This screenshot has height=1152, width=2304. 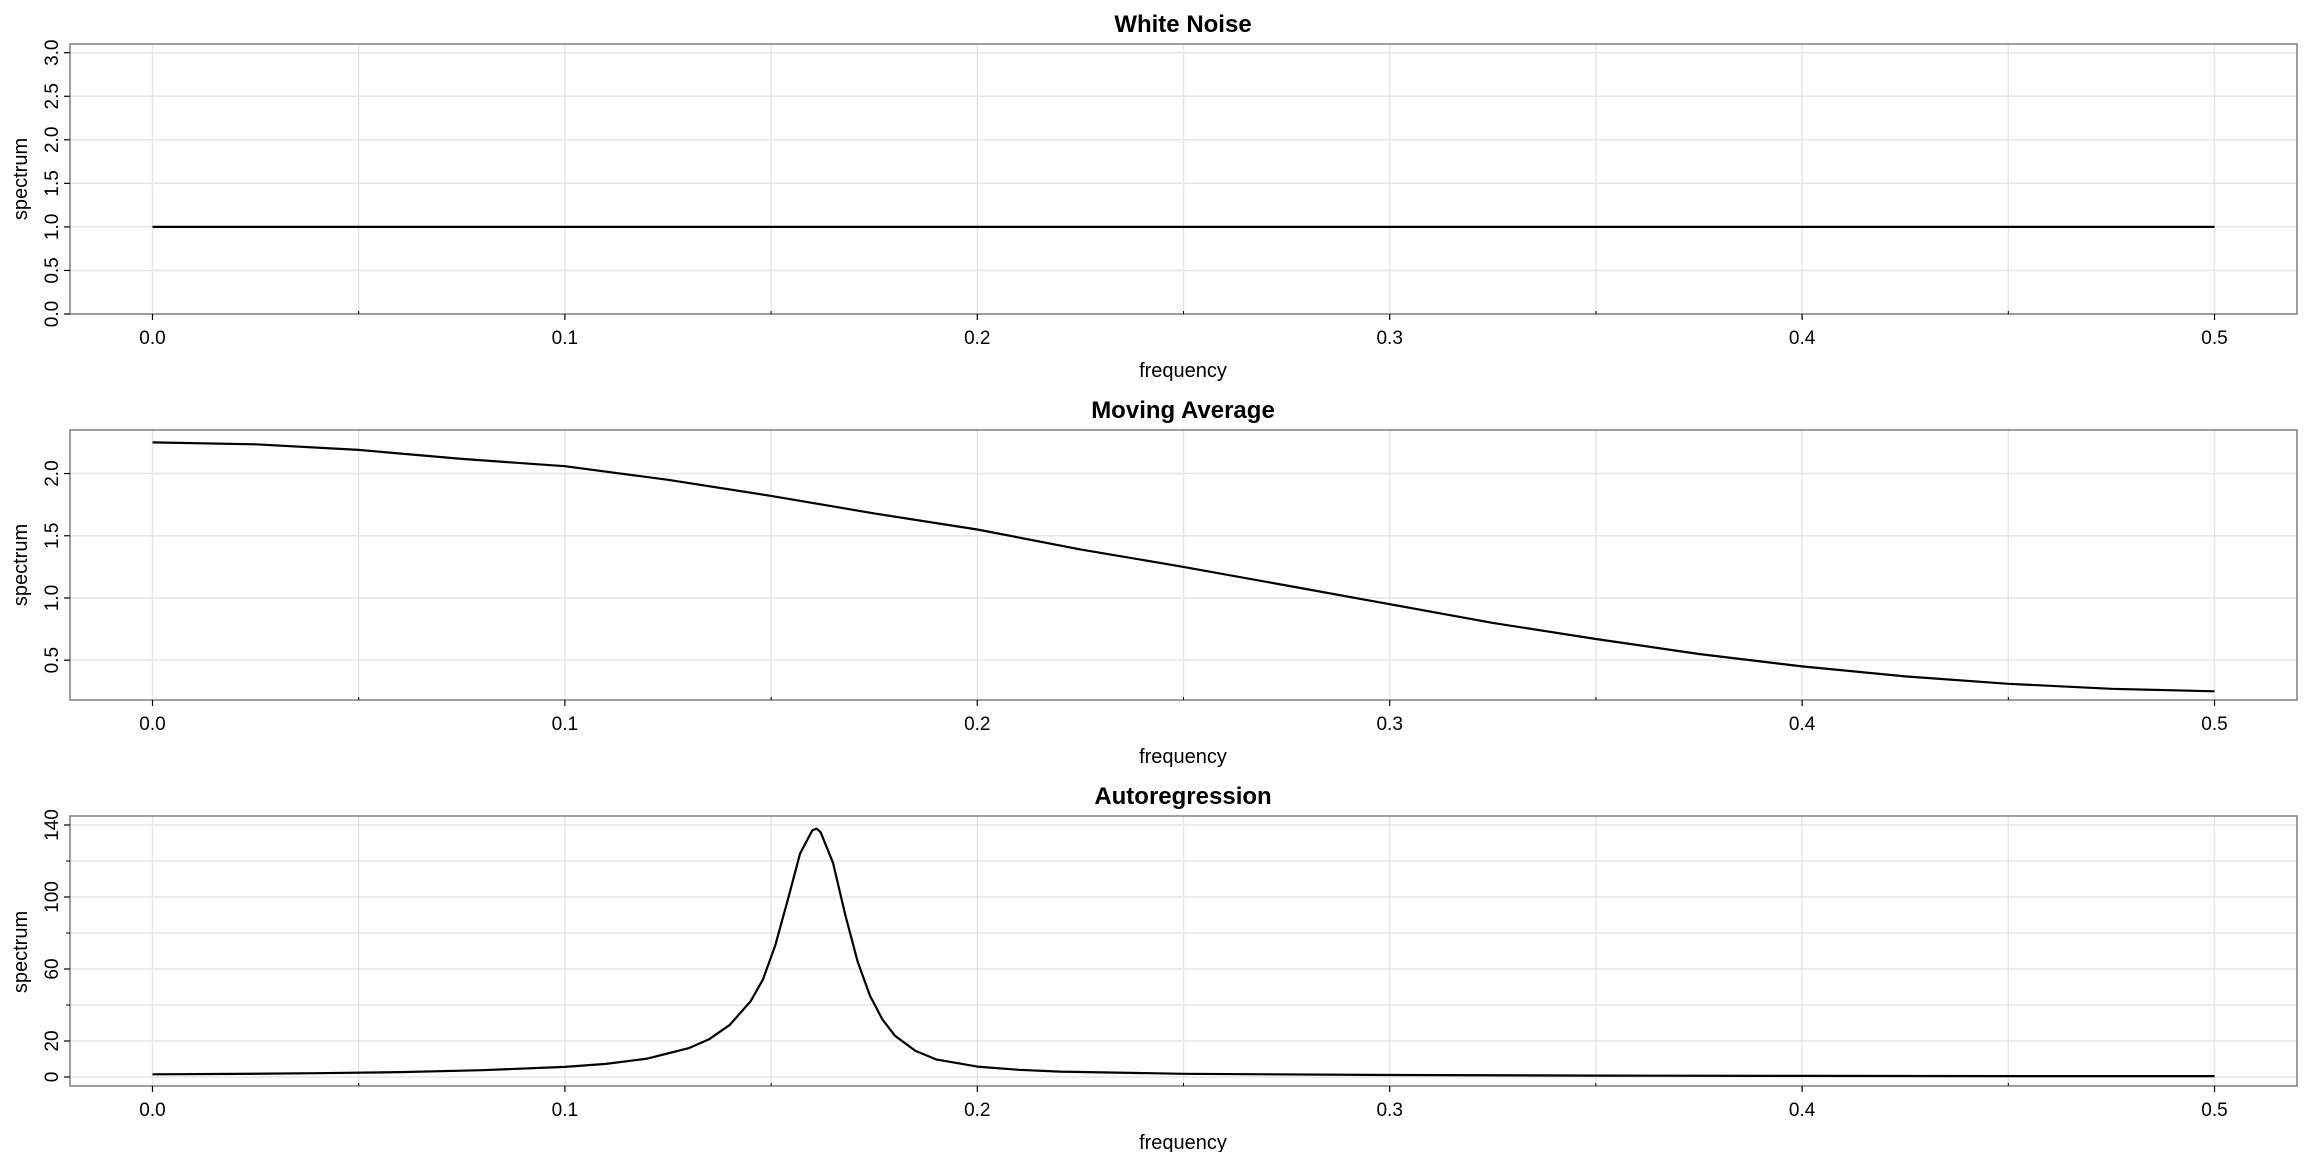 I want to click on y-tick-label: 60, so click(x=52, y=968).